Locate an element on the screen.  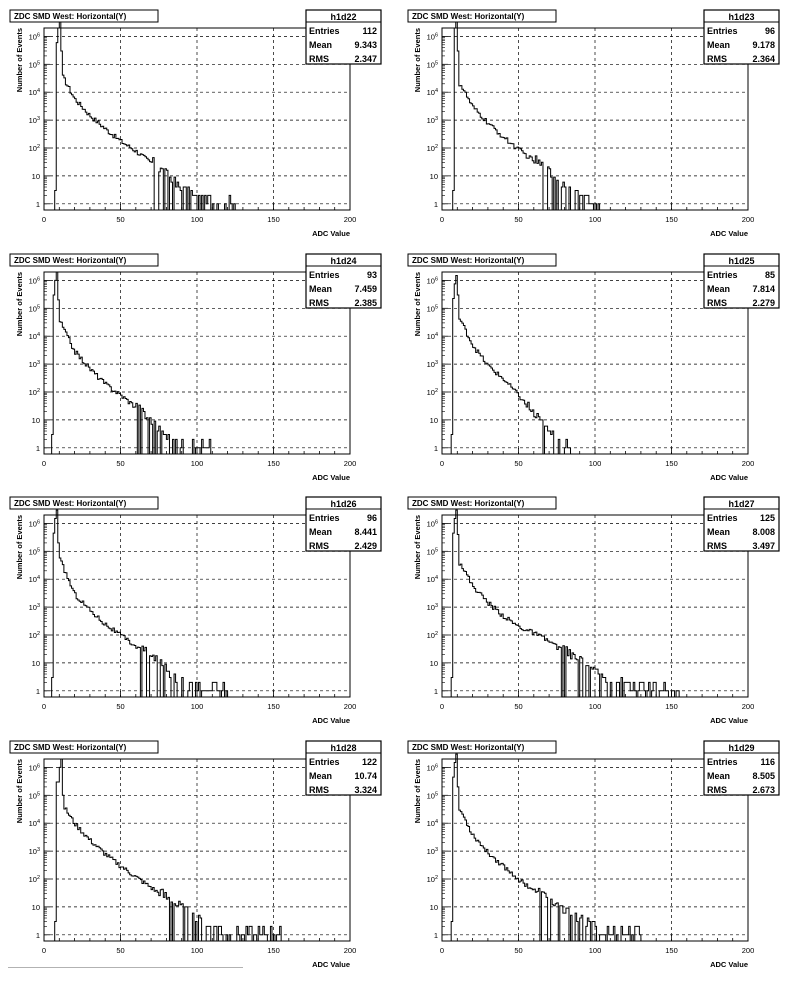
y-tick-label: 10² is located at coordinates (34, 879).